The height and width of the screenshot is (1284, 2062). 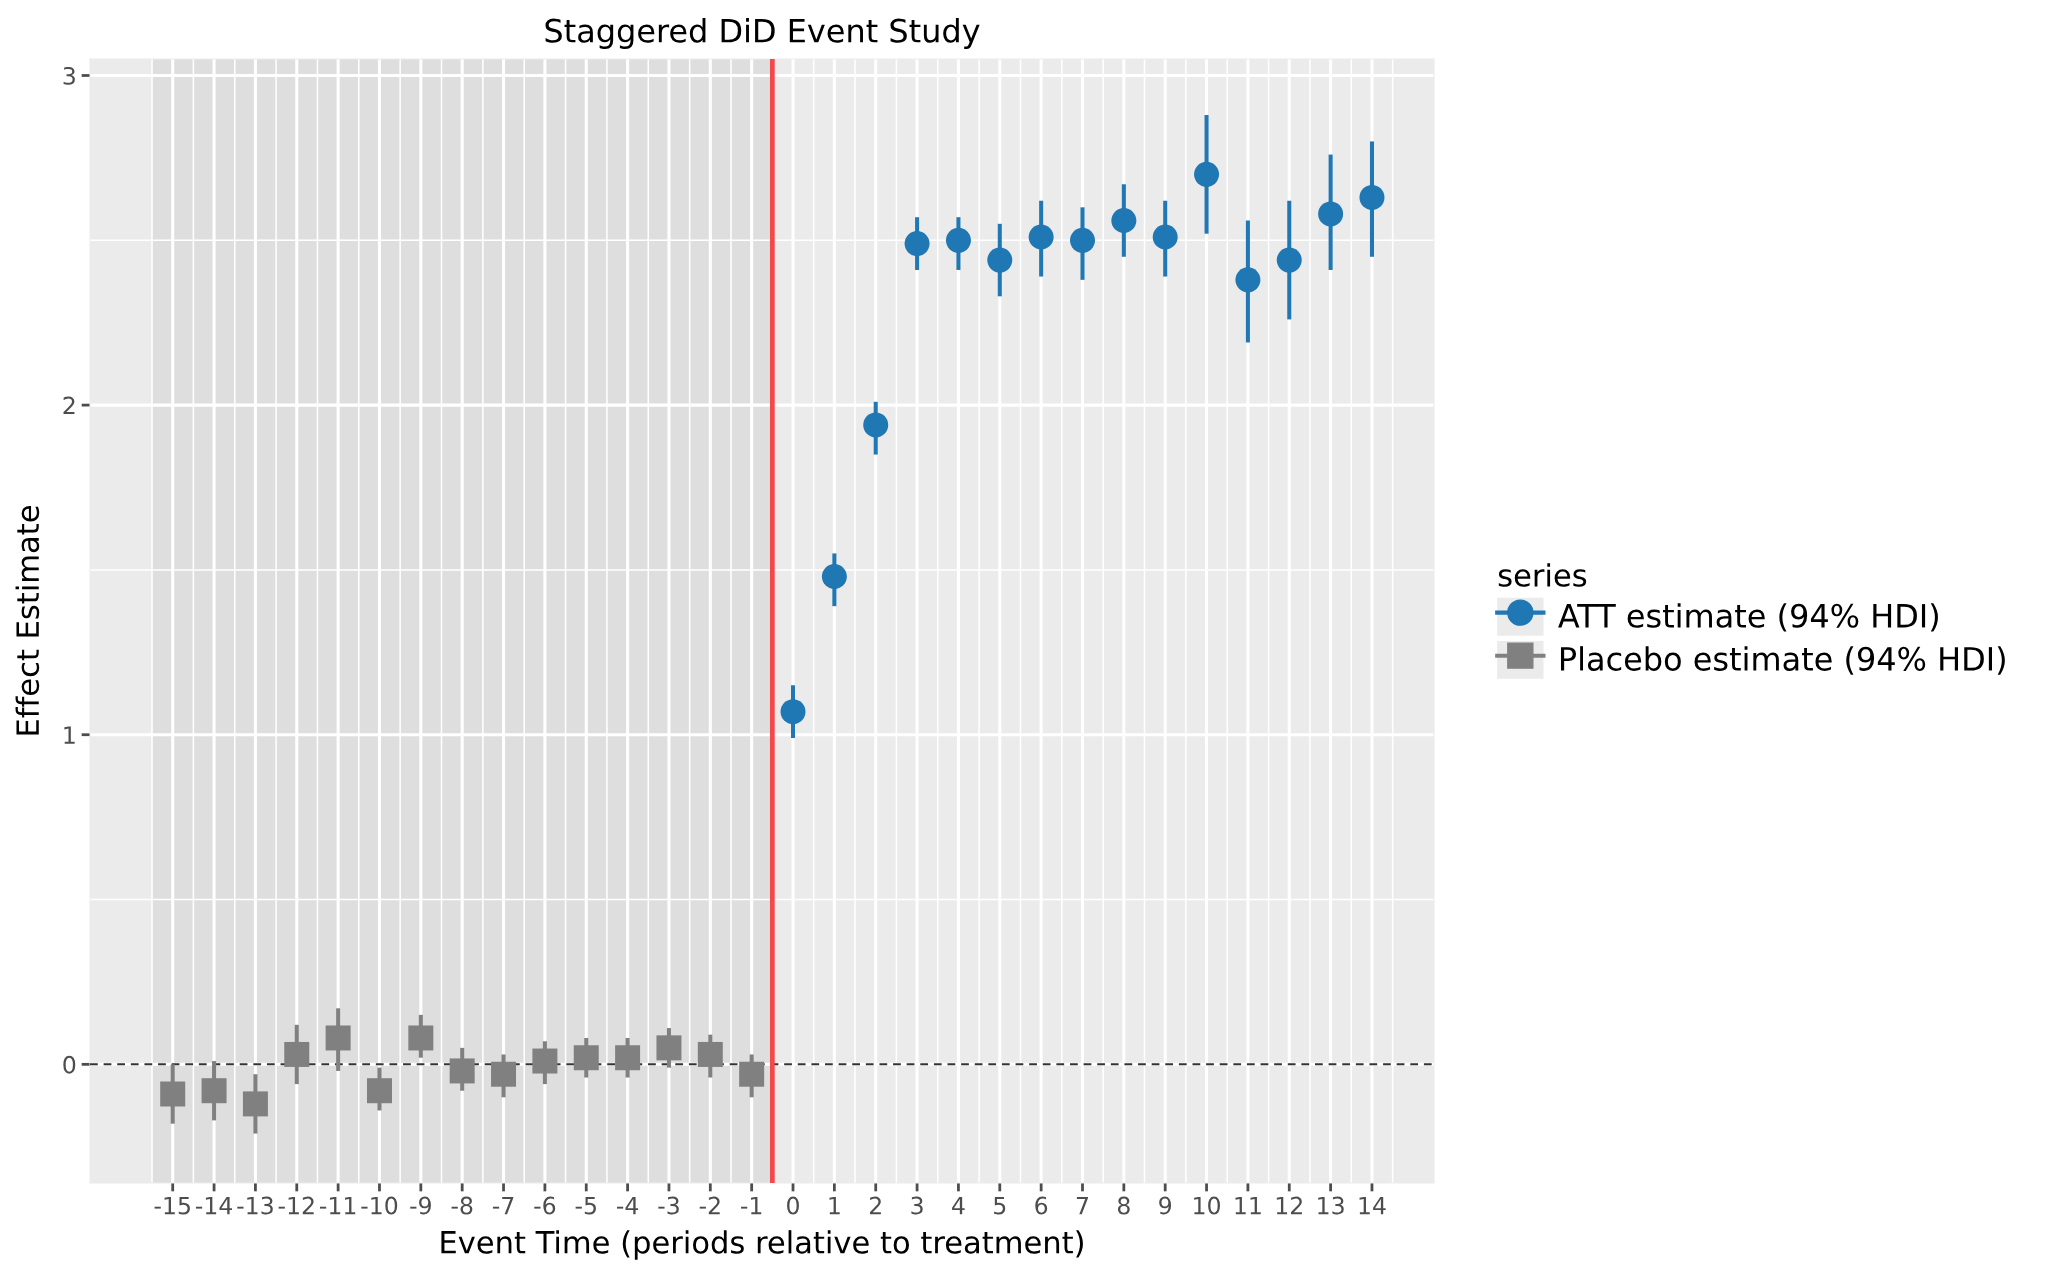 I want to click on x-tick-label: 13, so click(x=1331, y=1205).